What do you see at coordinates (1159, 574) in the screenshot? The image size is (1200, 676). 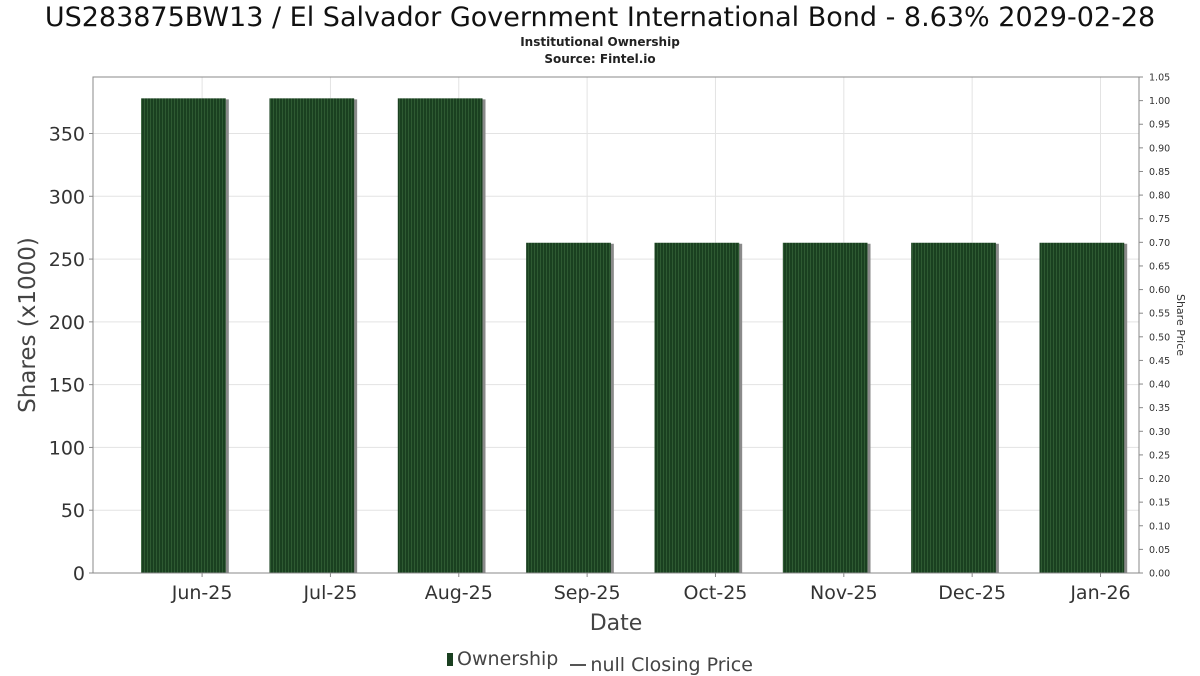 I see `y2-tick-label: 0.00` at bounding box center [1159, 574].